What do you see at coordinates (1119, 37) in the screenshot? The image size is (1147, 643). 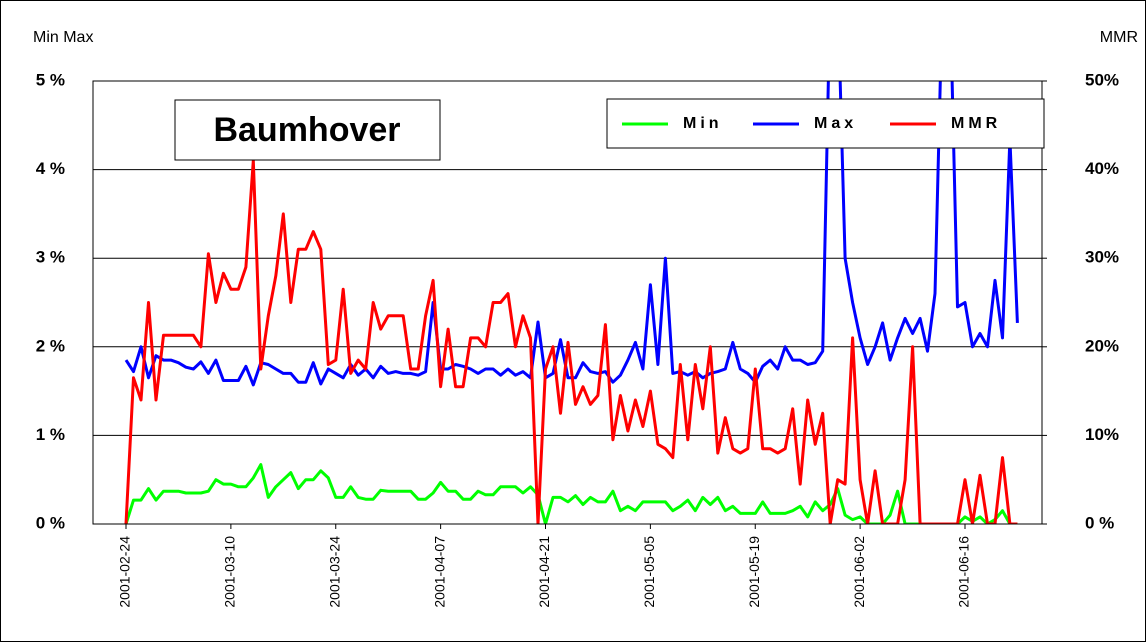 I see `y2-axis-title: MMR` at bounding box center [1119, 37].